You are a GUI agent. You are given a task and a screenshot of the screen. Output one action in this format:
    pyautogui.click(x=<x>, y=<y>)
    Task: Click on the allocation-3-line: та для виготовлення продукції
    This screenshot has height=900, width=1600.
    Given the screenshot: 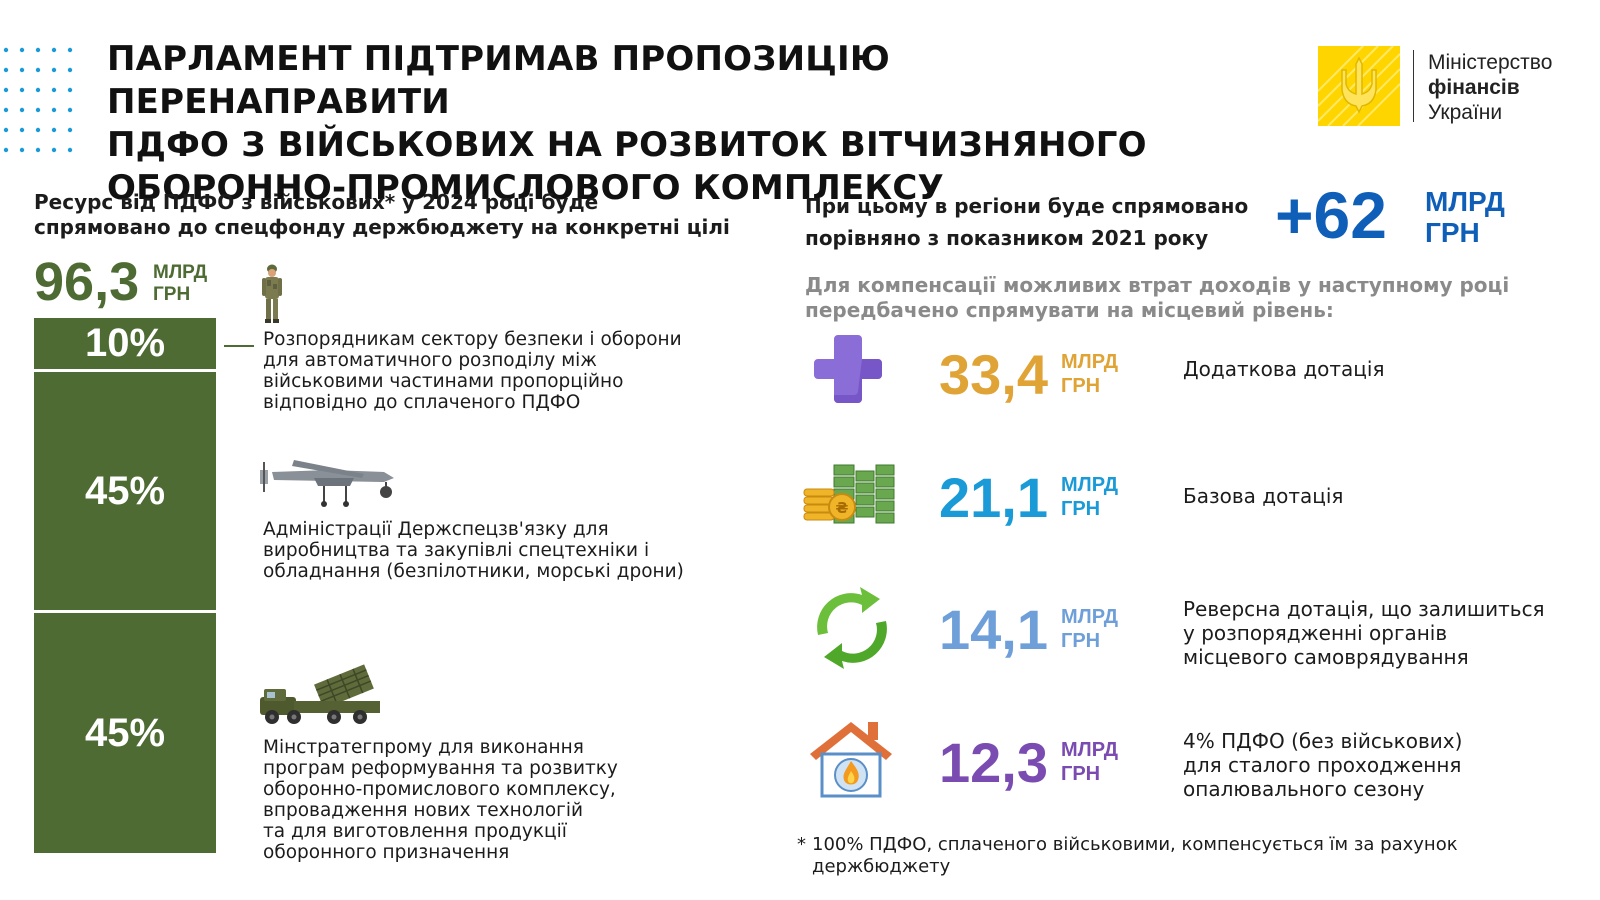 What is the action you would take?
    pyautogui.click(x=415, y=831)
    